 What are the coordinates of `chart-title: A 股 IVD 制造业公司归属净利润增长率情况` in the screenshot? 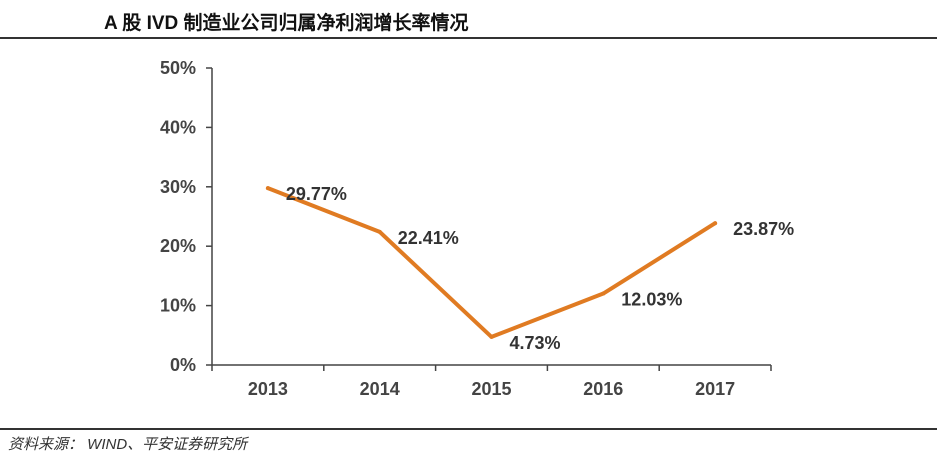 It's located at (286, 23).